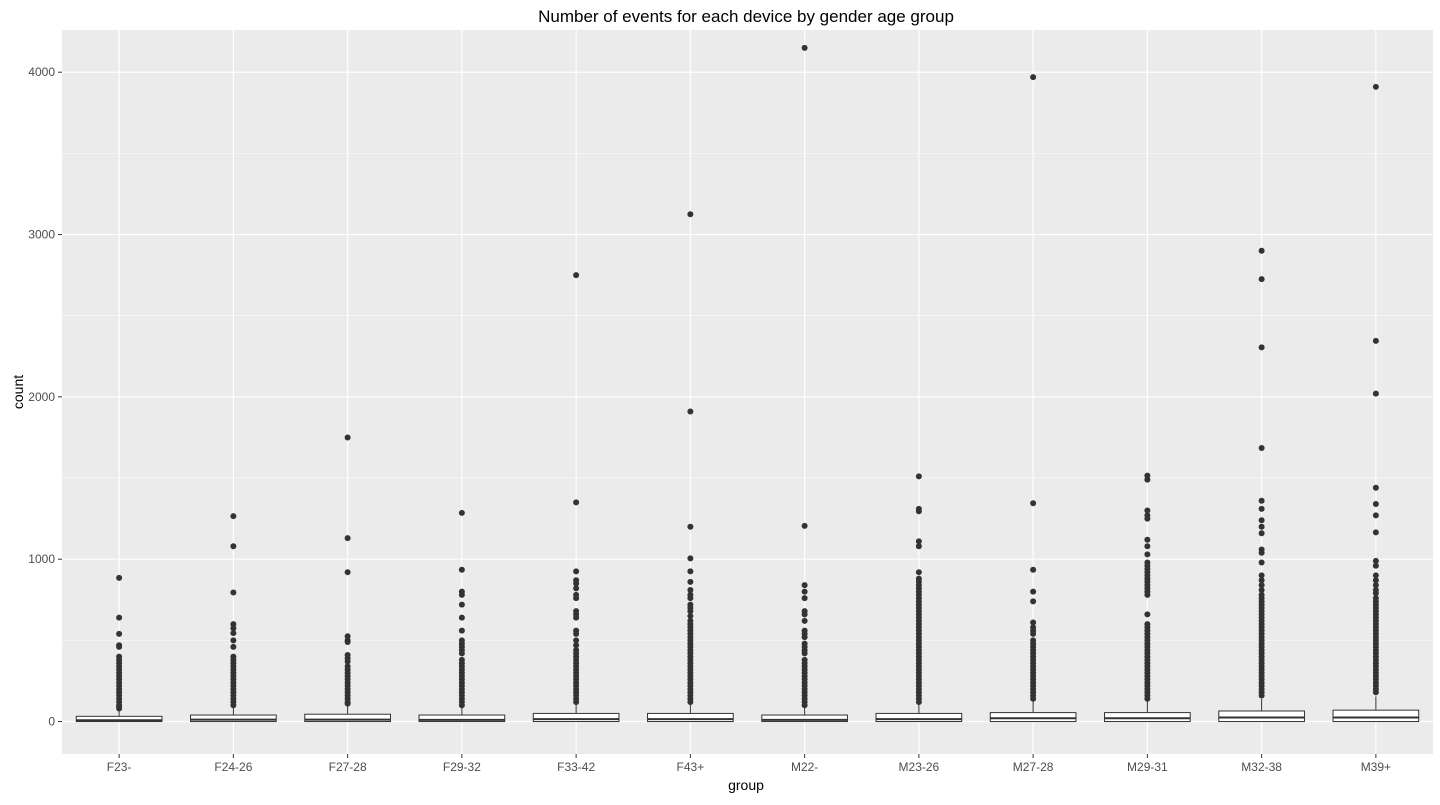 The width and height of the screenshot is (1440, 805). Describe the element at coordinates (1261, 767) in the screenshot. I see `x-tick-label: M32-38` at that location.